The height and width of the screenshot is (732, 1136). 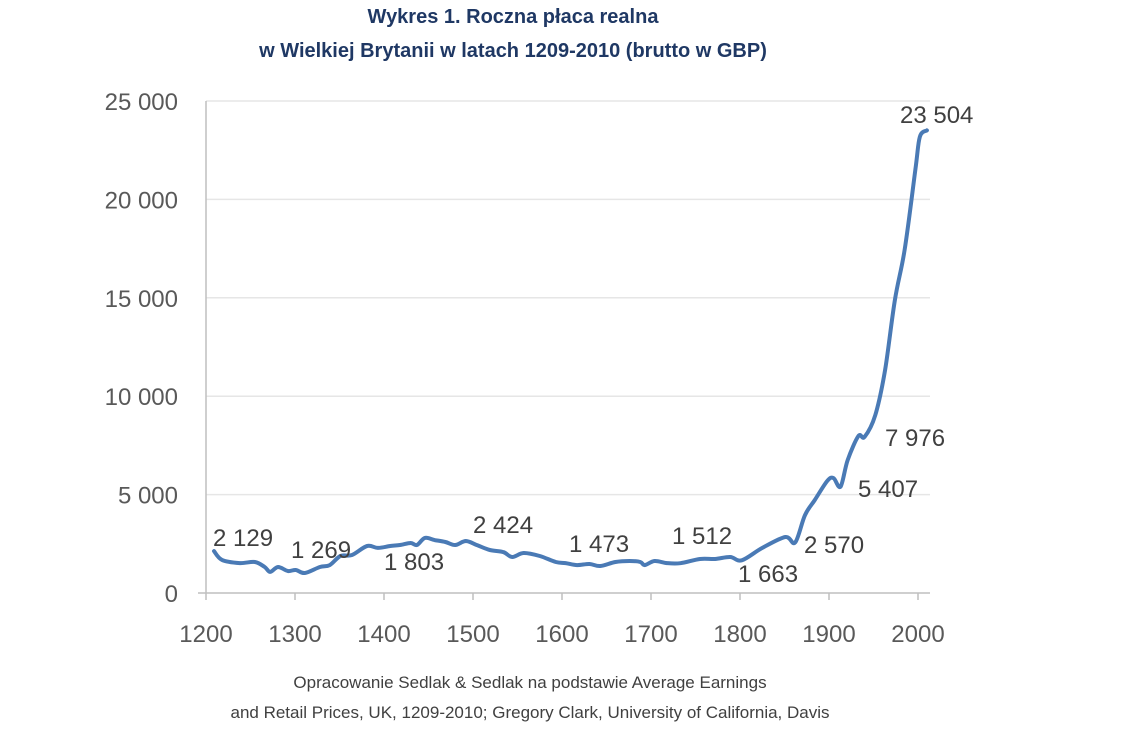 I want to click on data-label: 1 803, so click(x=414, y=562).